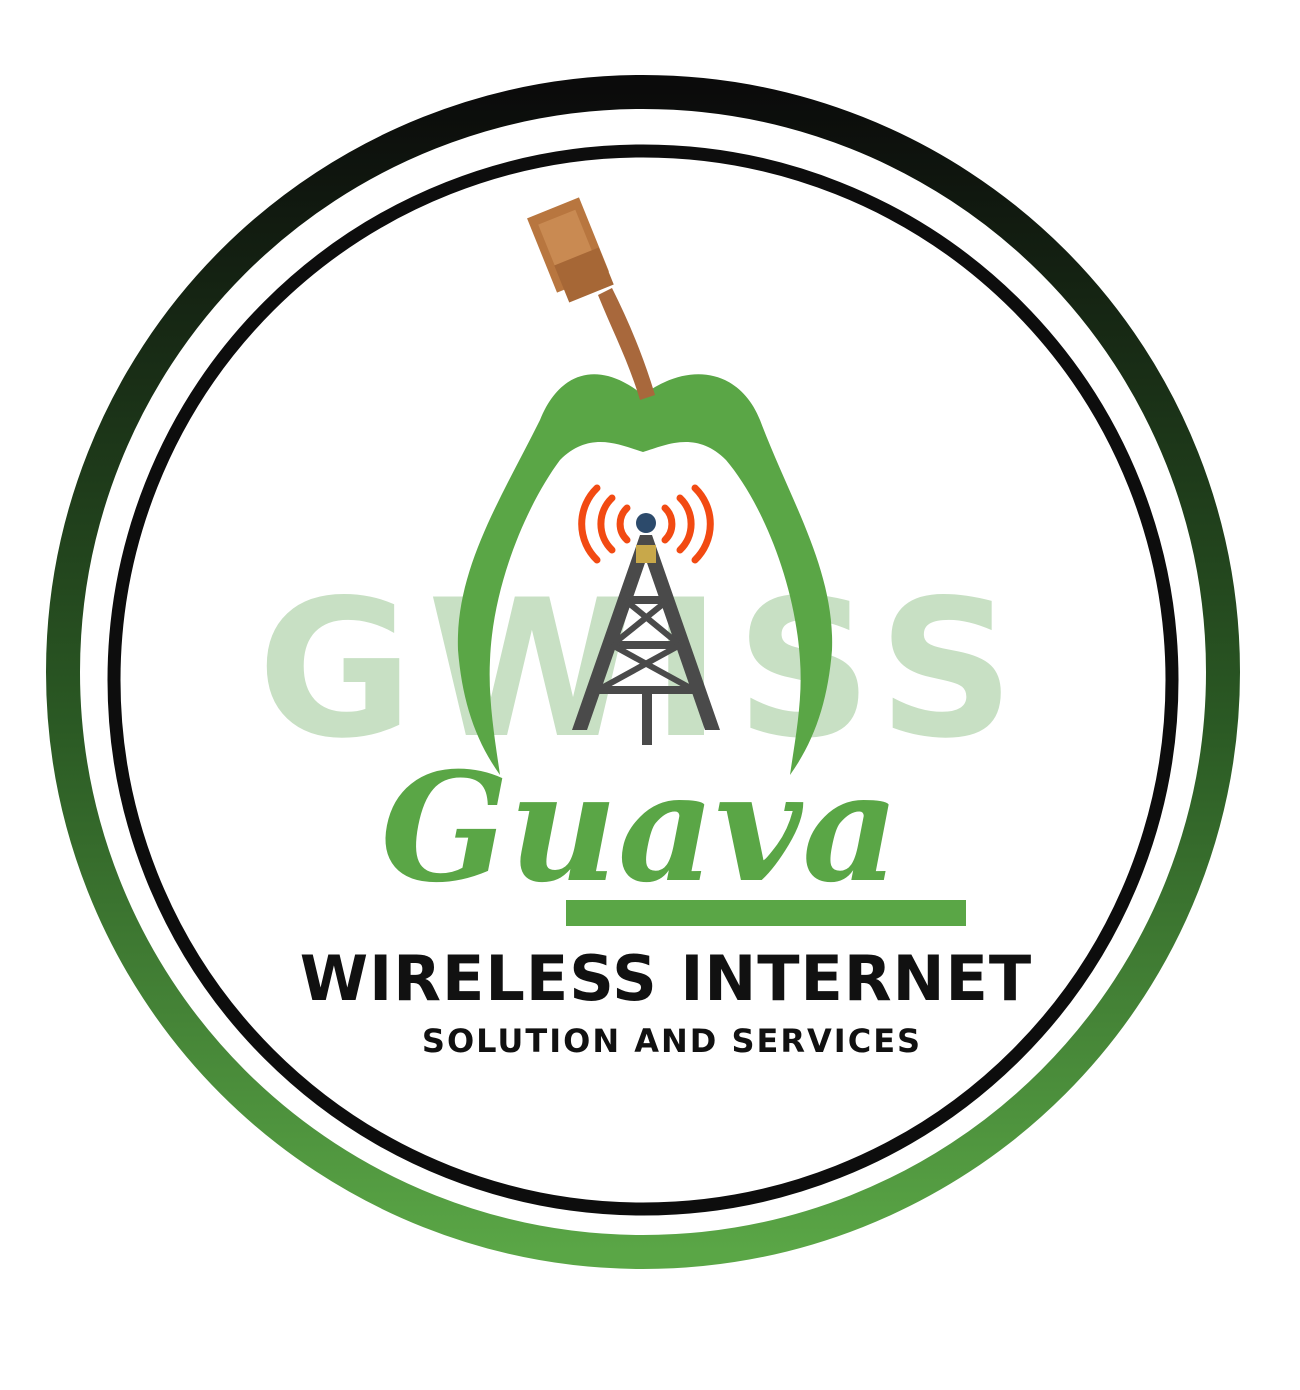 The image size is (1300, 1390). I want to click on ethernet-cable-stem-icon, so click(591, 298).